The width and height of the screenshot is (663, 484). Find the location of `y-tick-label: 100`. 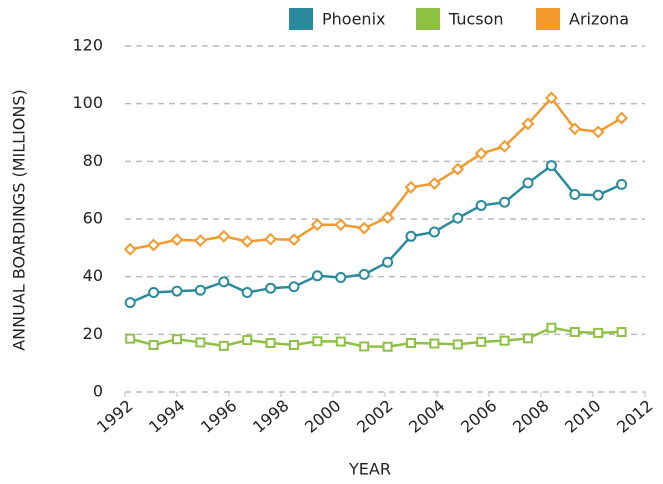

y-tick-label: 100 is located at coordinates (87, 102).